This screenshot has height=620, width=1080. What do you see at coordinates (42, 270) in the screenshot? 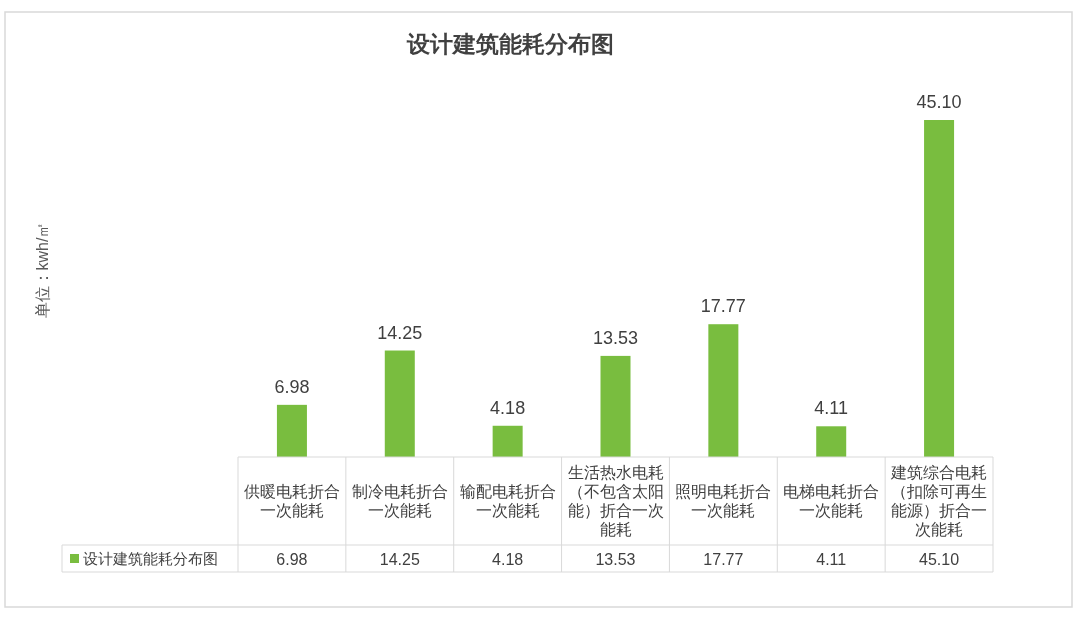
I see `text: 单位：kwh/㎡` at bounding box center [42, 270].